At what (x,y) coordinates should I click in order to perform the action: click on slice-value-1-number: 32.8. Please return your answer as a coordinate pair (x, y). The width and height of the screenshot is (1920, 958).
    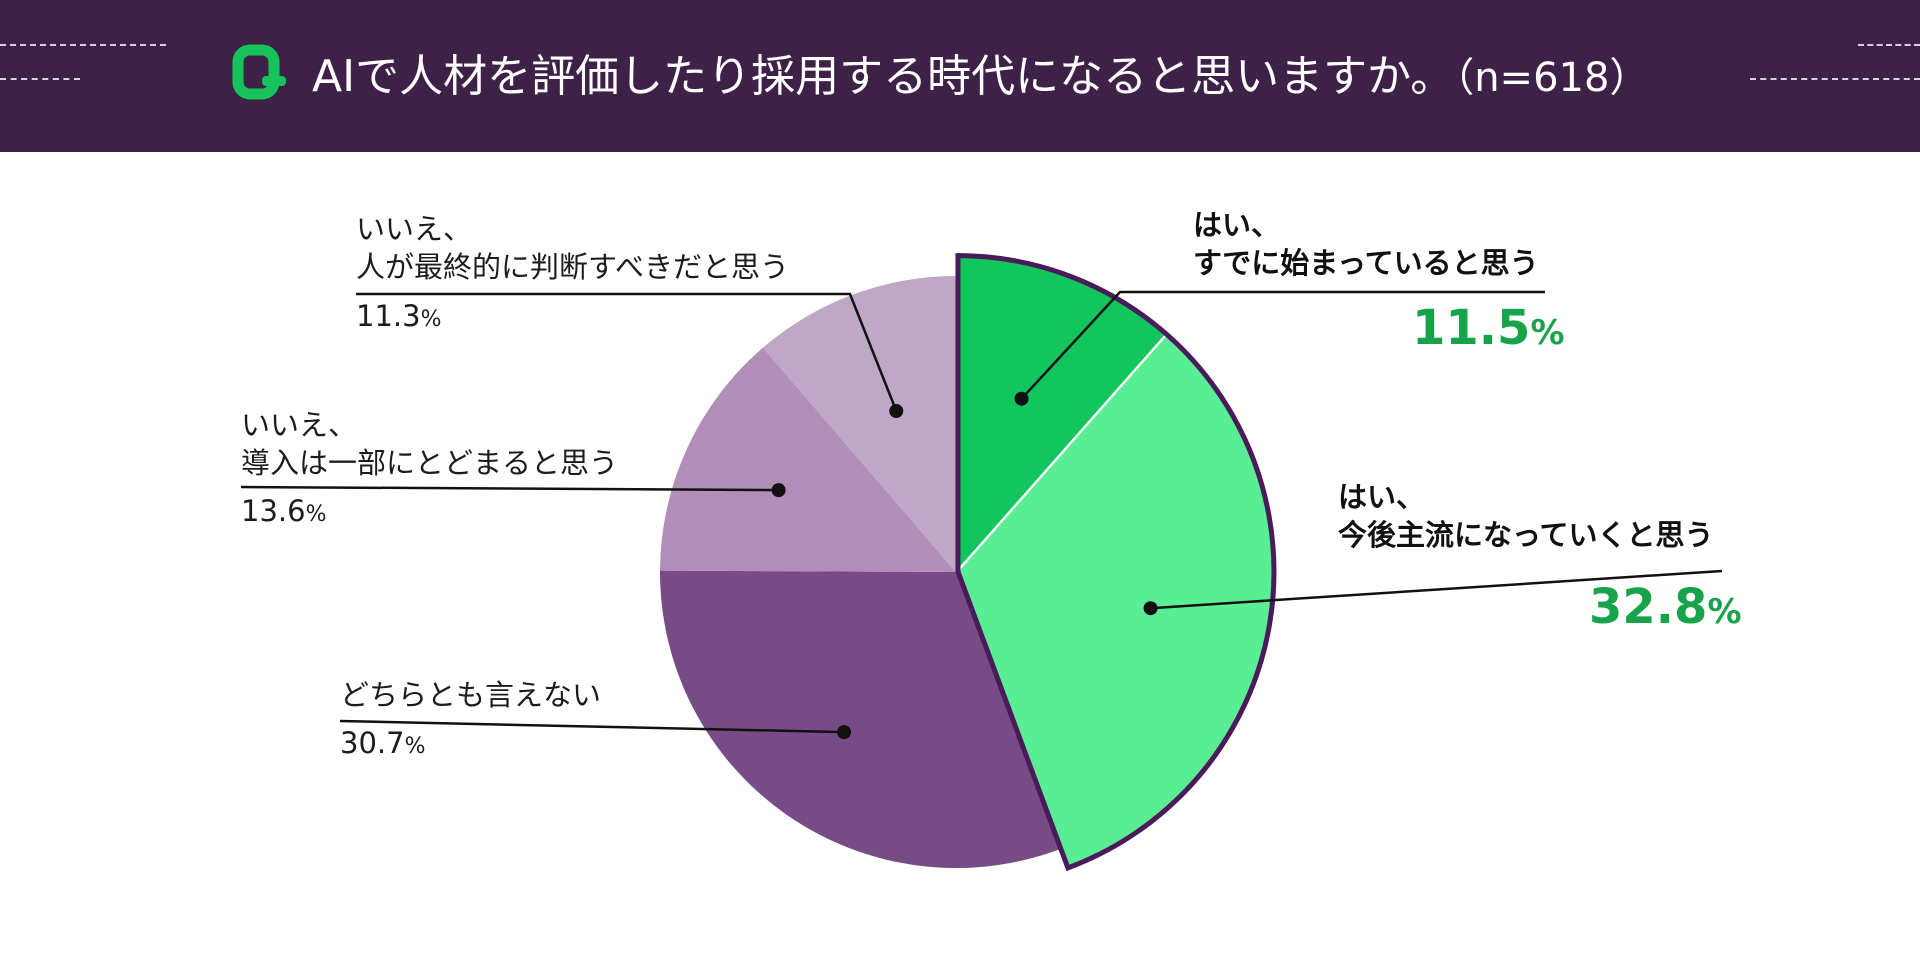
    Looking at the image, I should click on (1648, 607).